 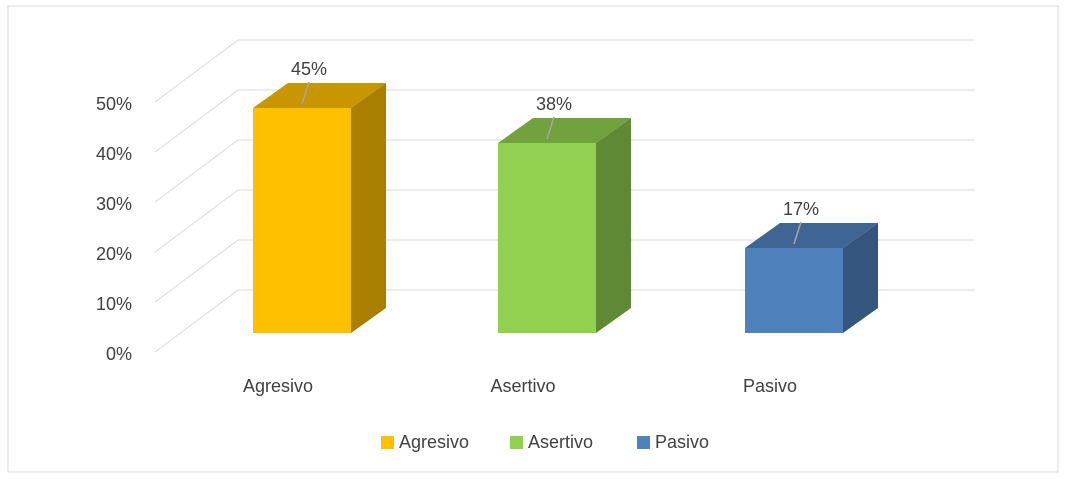 I want to click on y-tick-label: 30%, so click(x=114, y=204).